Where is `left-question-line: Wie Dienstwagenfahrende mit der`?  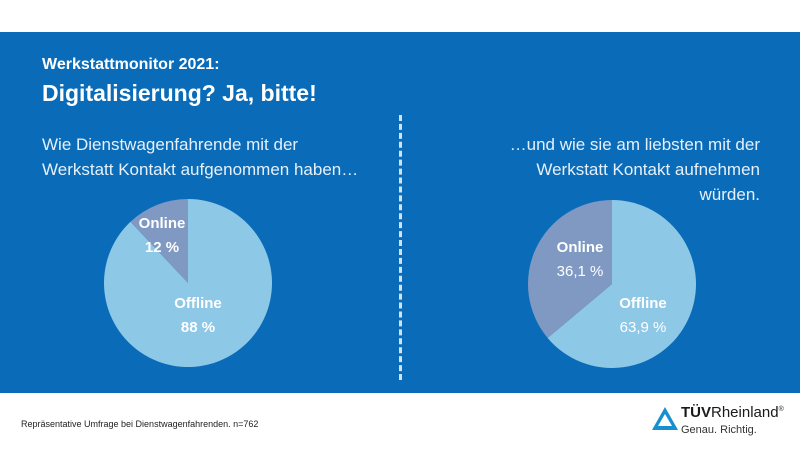 left-question-line: Wie Dienstwagenfahrende mit der is located at coordinates (170, 144).